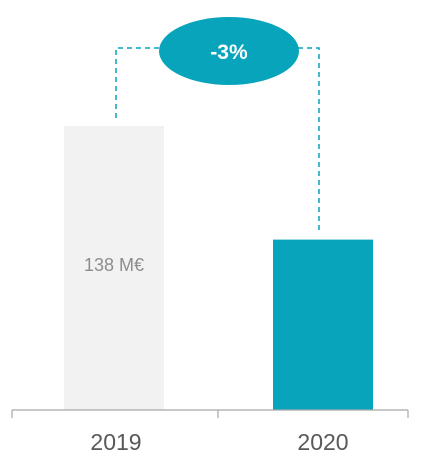 The height and width of the screenshot is (464, 423). Describe the element at coordinates (219, 442) in the screenshot. I see `x-axis-tick-labels: 2019 2020` at that location.